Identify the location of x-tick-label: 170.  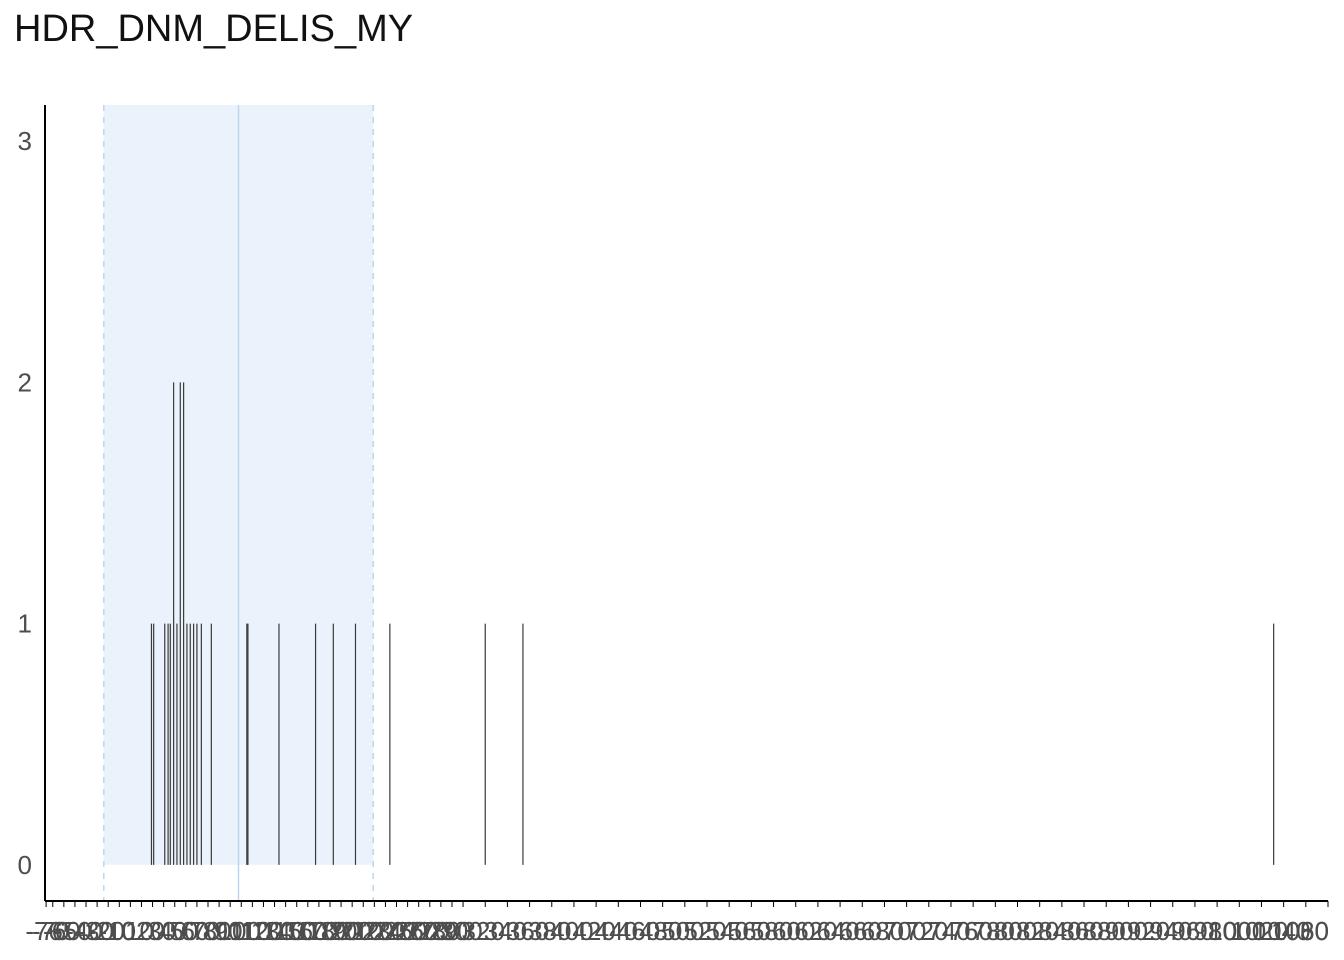
(316, 931).